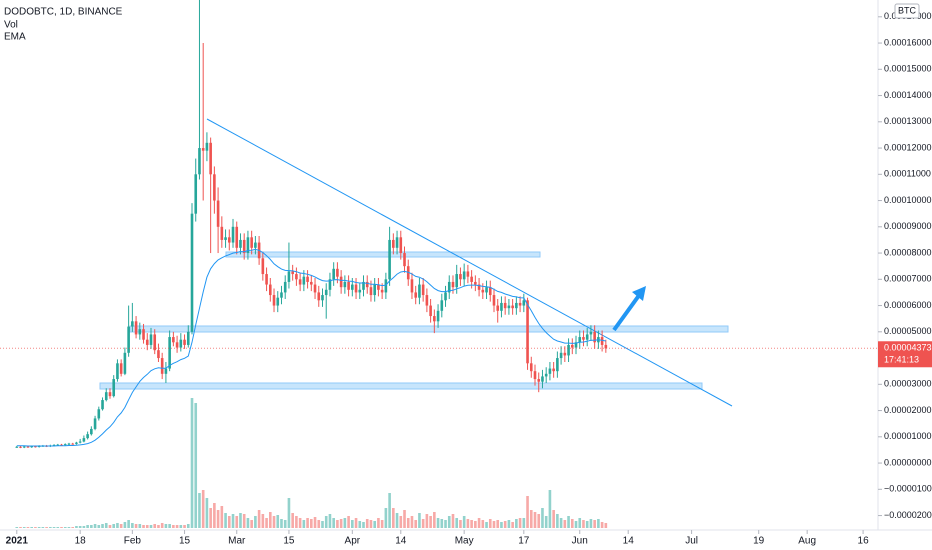 The width and height of the screenshot is (932, 550). What do you see at coordinates (807, 541) in the screenshot?
I see `x-tick-label: Aug` at bounding box center [807, 541].